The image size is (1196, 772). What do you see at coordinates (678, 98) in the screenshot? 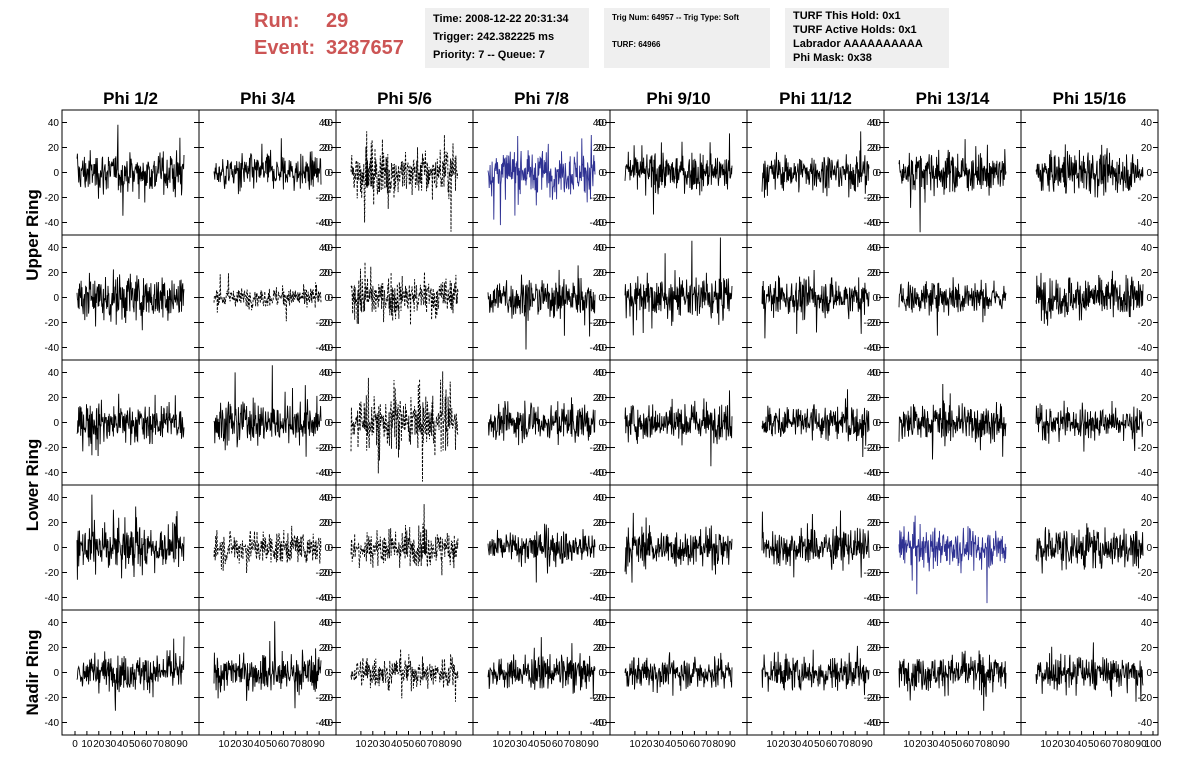
I see `column-title: Phi 9/10` at bounding box center [678, 98].